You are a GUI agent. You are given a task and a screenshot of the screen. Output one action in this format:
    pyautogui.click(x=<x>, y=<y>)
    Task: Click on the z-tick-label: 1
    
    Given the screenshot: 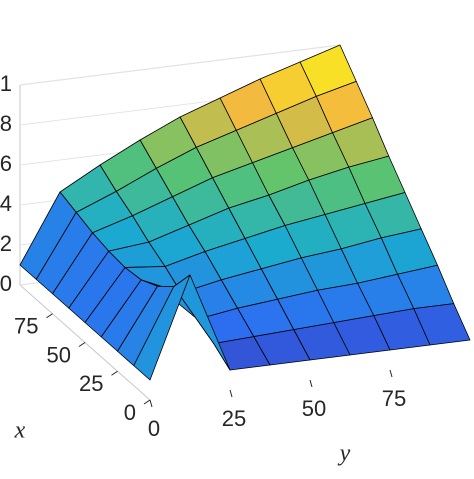 What is the action you would take?
    pyautogui.click(x=6, y=83)
    